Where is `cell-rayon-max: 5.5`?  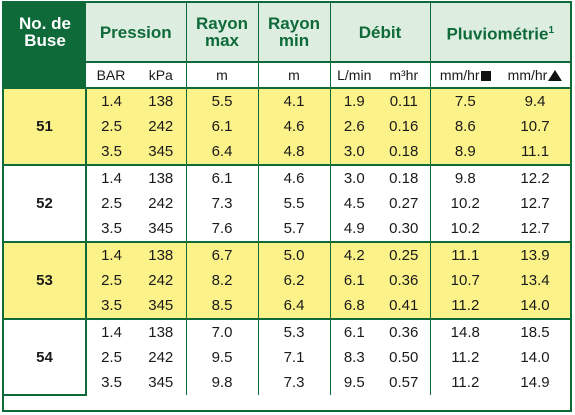 cell-rayon-max: 5.5 is located at coordinates (221, 101).